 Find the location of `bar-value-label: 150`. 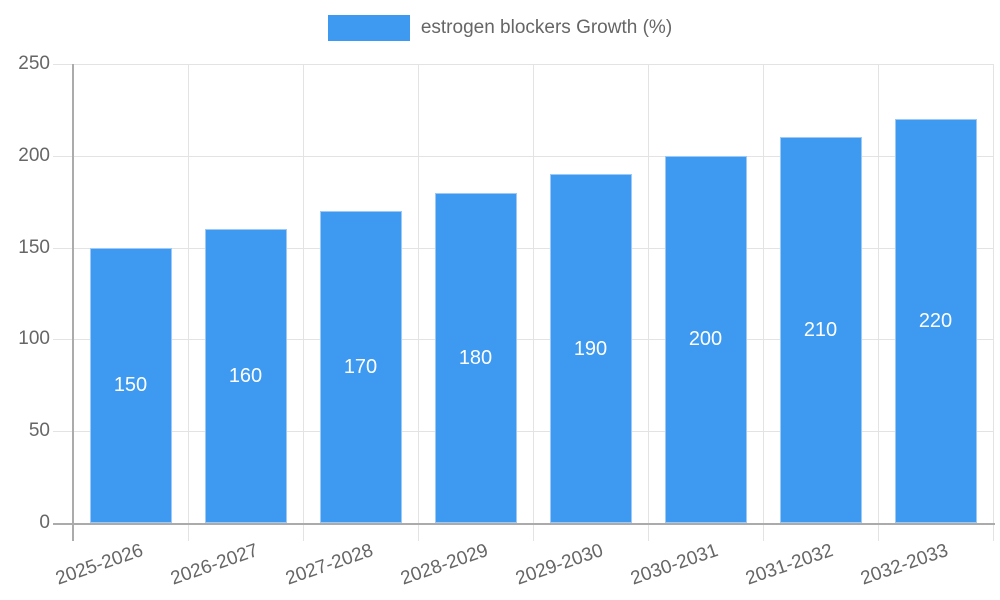

bar-value-label: 150 is located at coordinates (130, 385).